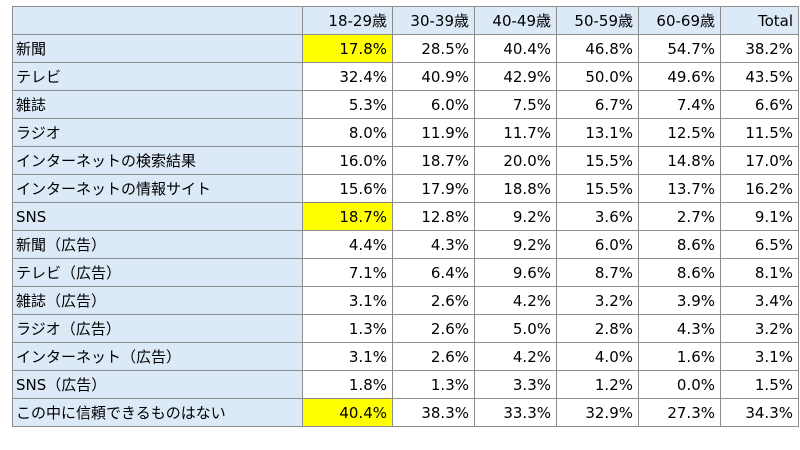 The image size is (800, 450). Describe the element at coordinates (157, 244) in the screenshot. I see `row-label: 新聞（広告）` at that location.